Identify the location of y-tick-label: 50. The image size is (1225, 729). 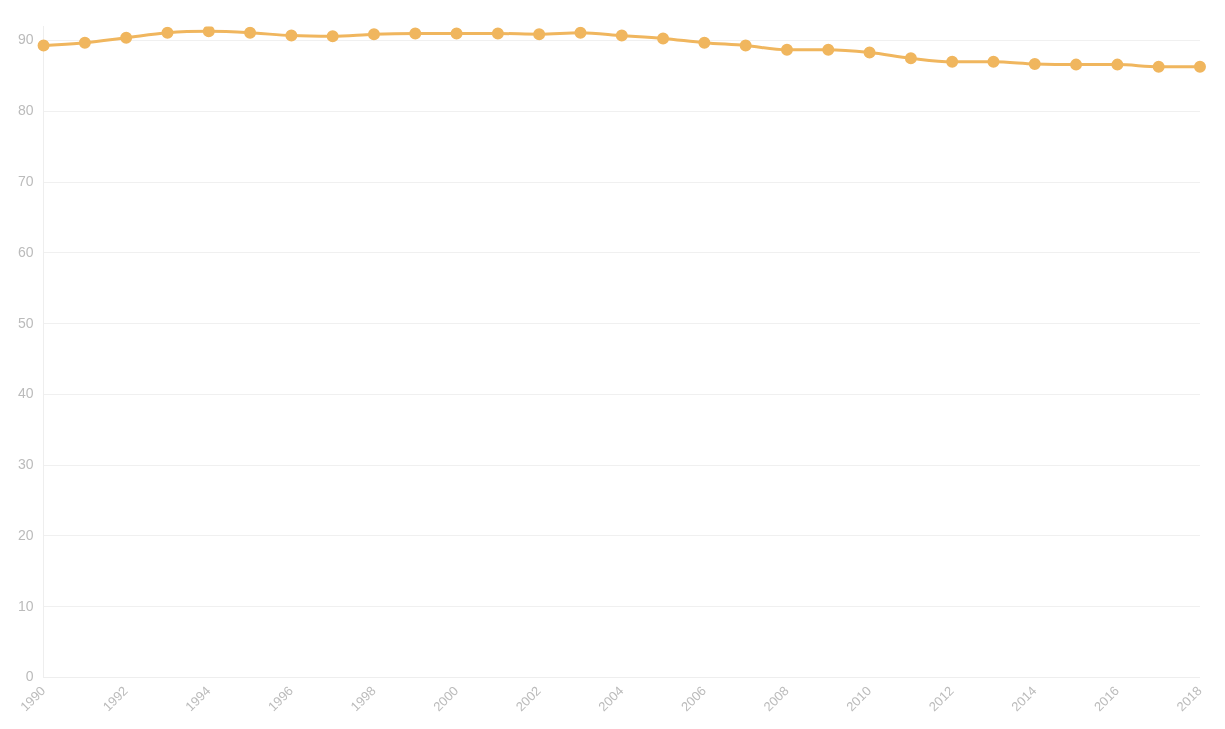
(25, 322).